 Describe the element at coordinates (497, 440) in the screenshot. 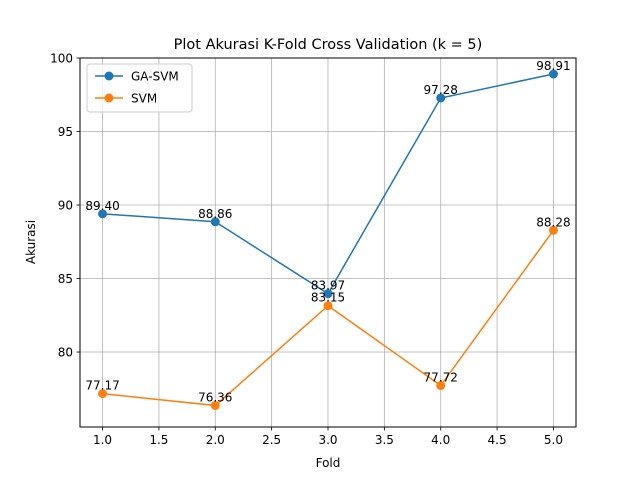

I see `x-tick-label: 4.5` at that location.